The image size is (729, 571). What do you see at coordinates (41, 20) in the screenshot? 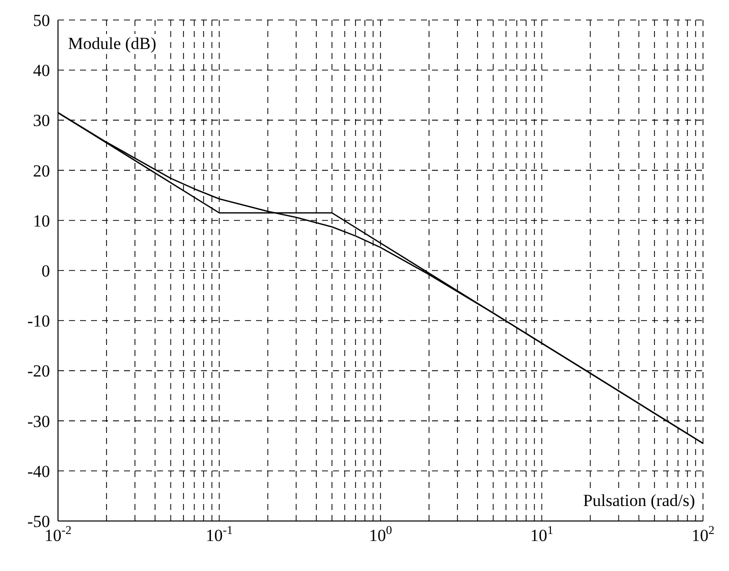
I see `y-tick-label: 50` at bounding box center [41, 20].